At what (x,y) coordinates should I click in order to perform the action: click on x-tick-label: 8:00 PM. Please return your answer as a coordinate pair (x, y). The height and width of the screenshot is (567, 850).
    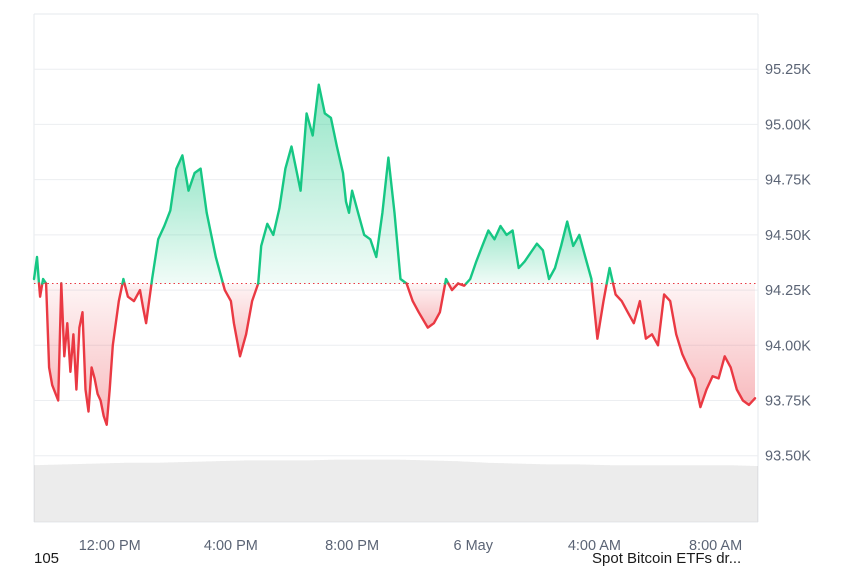
    Looking at the image, I should click on (352, 546).